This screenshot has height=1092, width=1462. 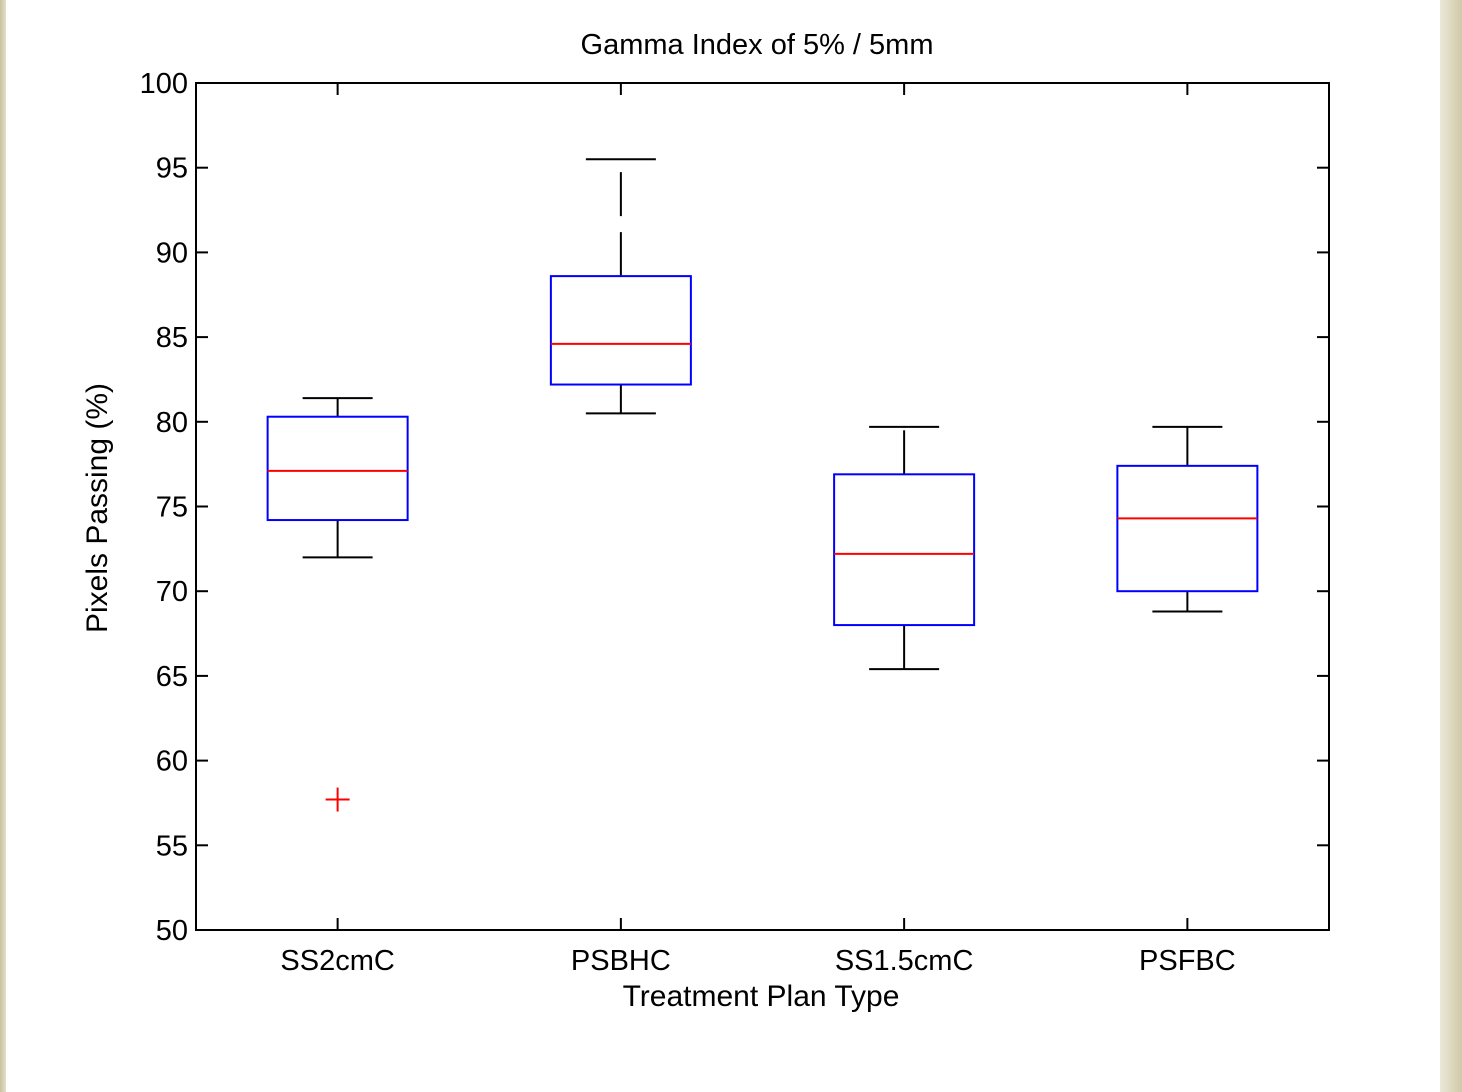 I want to click on x-tick-label: SS2cmC, so click(x=337, y=961).